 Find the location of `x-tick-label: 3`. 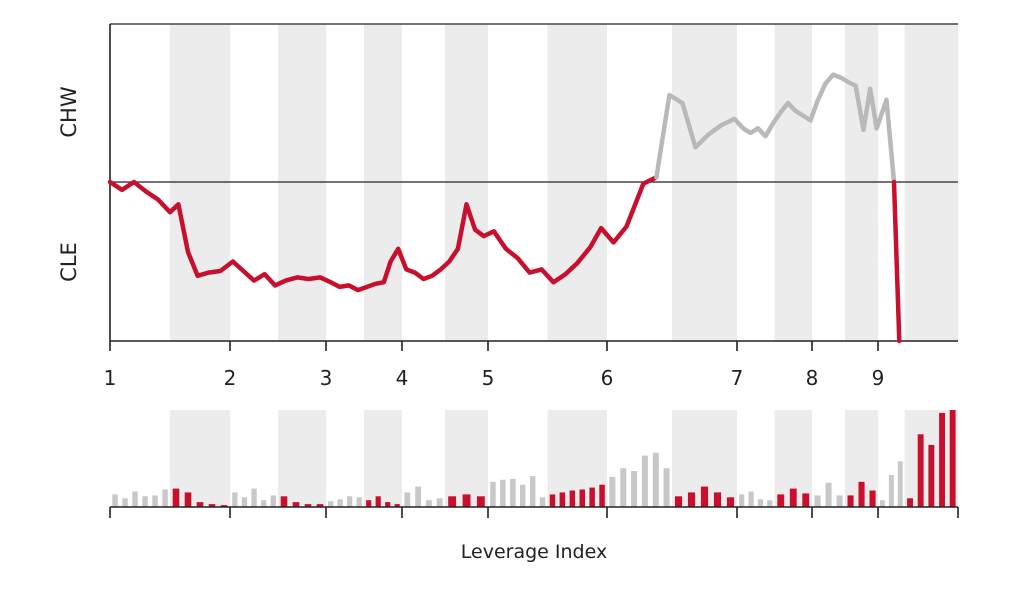

x-tick-label: 3 is located at coordinates (326, 378).